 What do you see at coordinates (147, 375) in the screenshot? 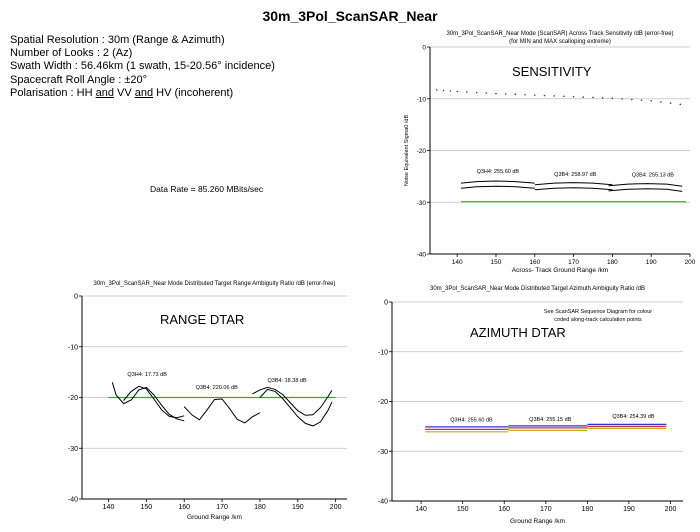
I see `qdbm-annotation: Q3H4: 17.73 dB` at bounding box center [147, 375].